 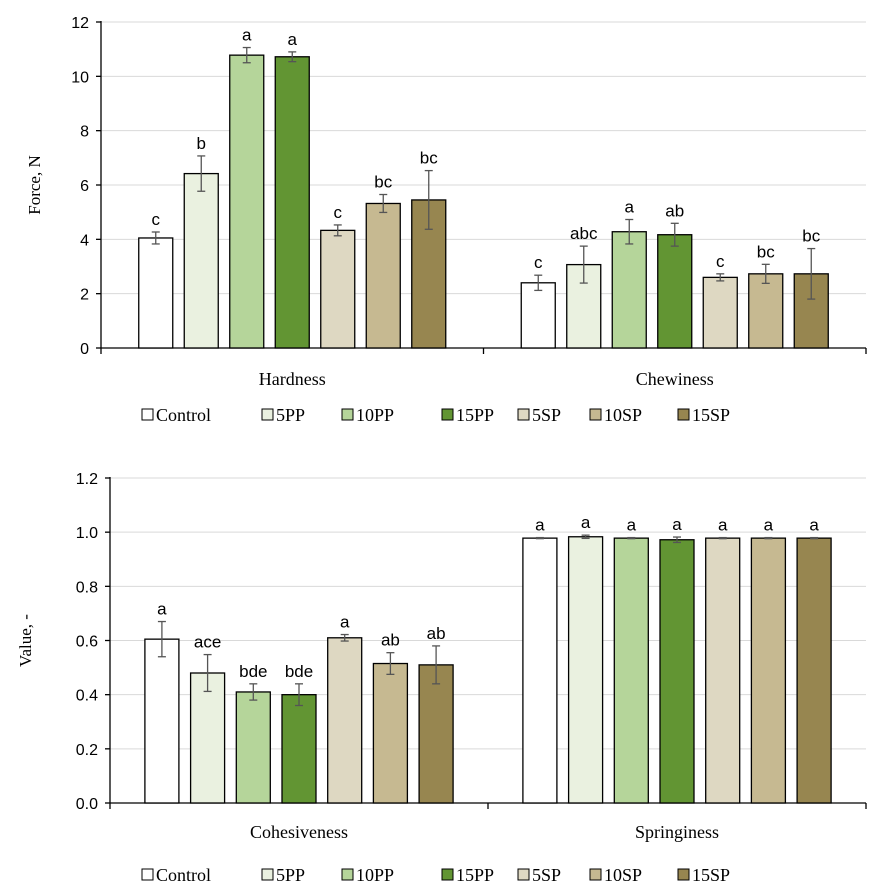 What do you see at coordinates (87, 533) in the screenshot?
I see `y-tick-label: 1.0` at bounding box center [87, 533].